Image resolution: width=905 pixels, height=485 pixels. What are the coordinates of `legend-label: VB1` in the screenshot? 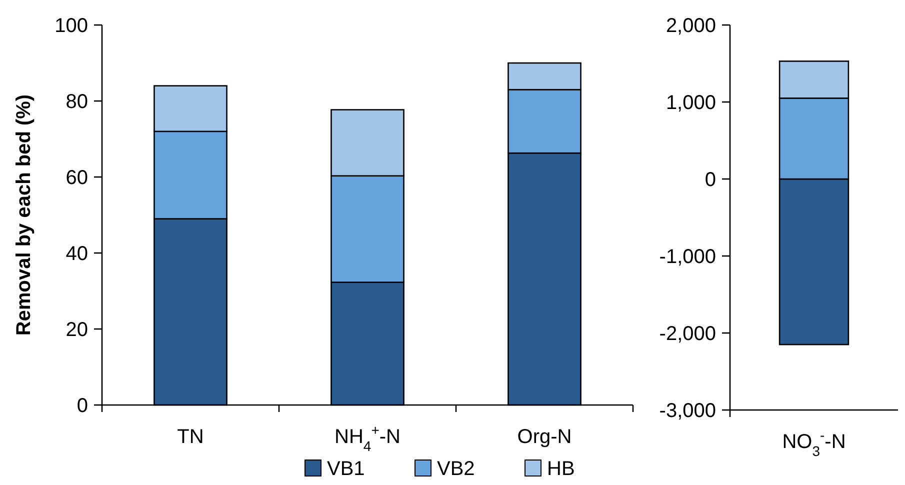 It's located at (346, 469).